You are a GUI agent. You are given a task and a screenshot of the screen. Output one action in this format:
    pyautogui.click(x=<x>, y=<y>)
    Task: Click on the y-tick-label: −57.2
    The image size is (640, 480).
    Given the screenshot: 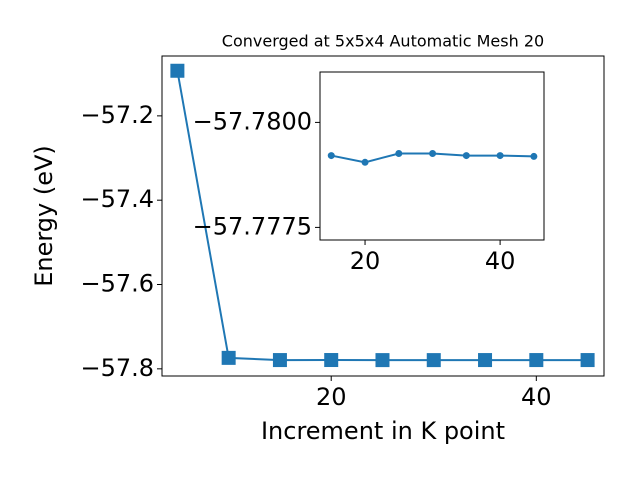 What is the action you would take?
    pyautogui.click(x=117, y=115)
    